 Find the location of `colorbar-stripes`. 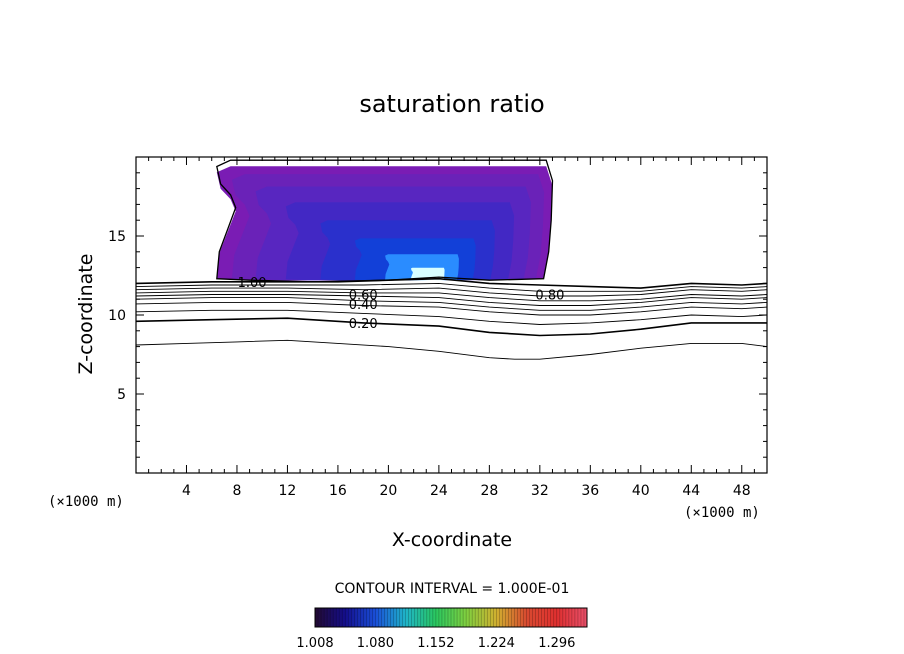

colorbar-stripes is located at coordinates (451, 617).